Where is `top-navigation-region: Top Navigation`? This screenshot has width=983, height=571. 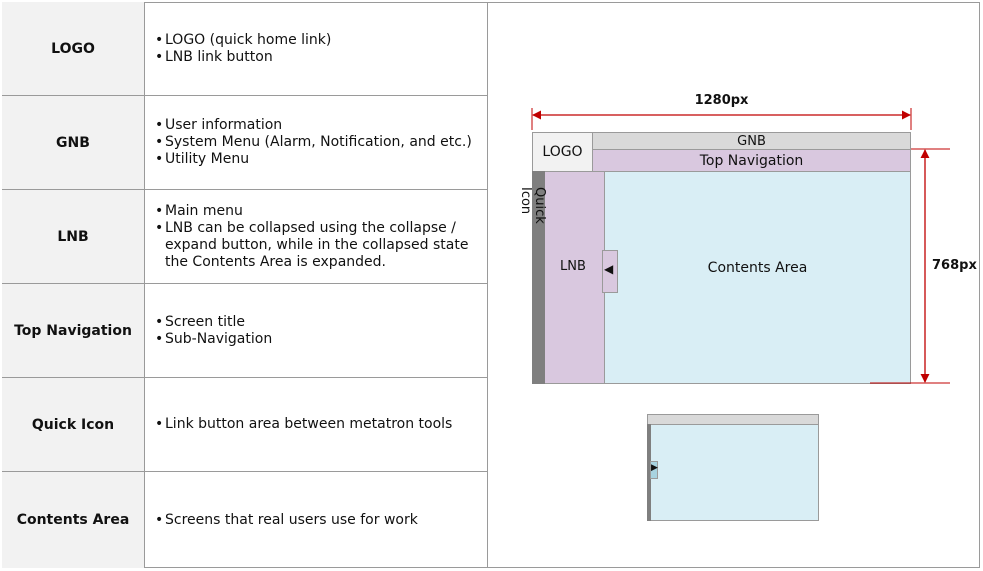
top-navigation-region: Top Navigation is located at coordinates (751, 160).